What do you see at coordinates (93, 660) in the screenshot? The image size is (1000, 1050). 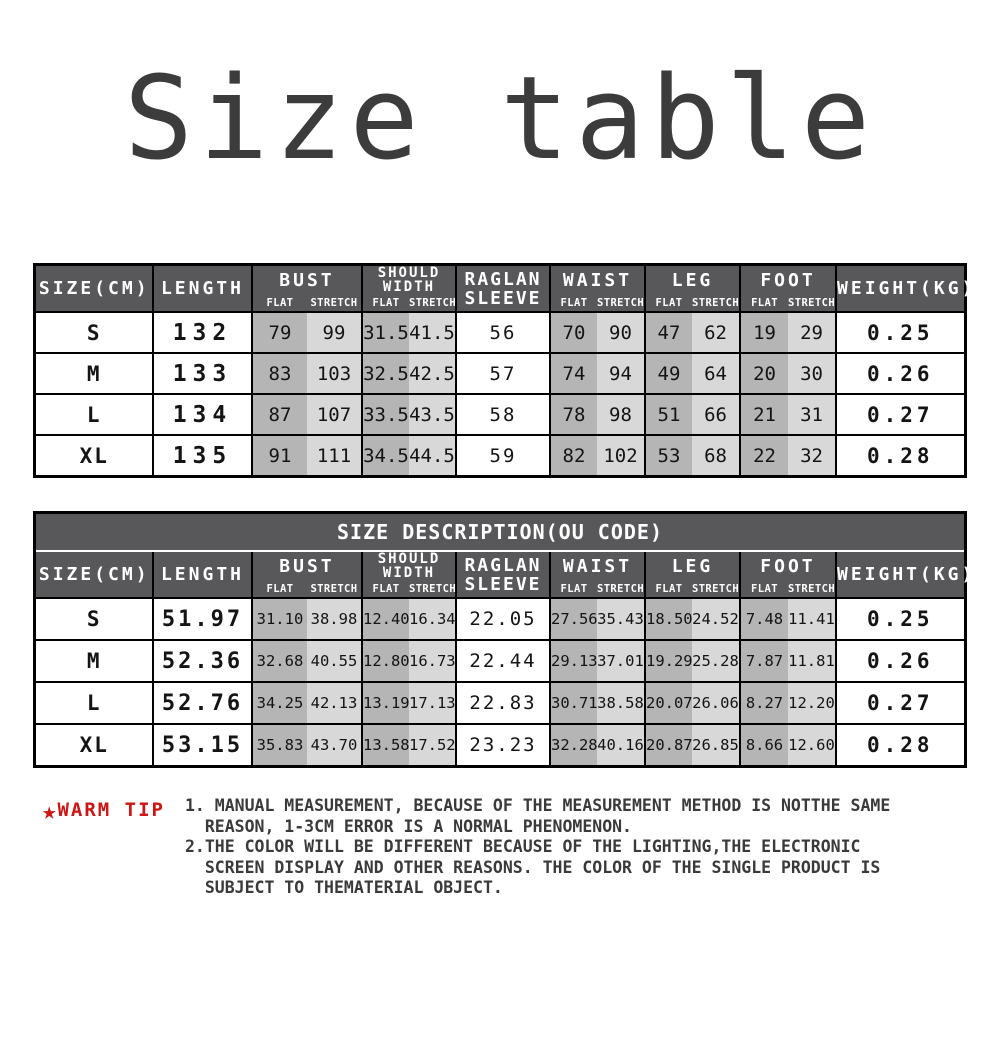 I see `cell-size: M` at bounding box center [93, 660].